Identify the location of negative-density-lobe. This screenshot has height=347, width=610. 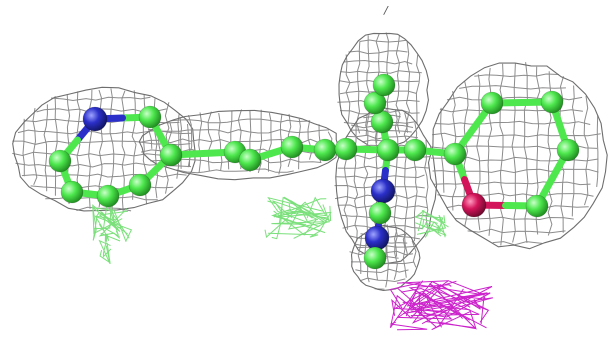
(441, 305).